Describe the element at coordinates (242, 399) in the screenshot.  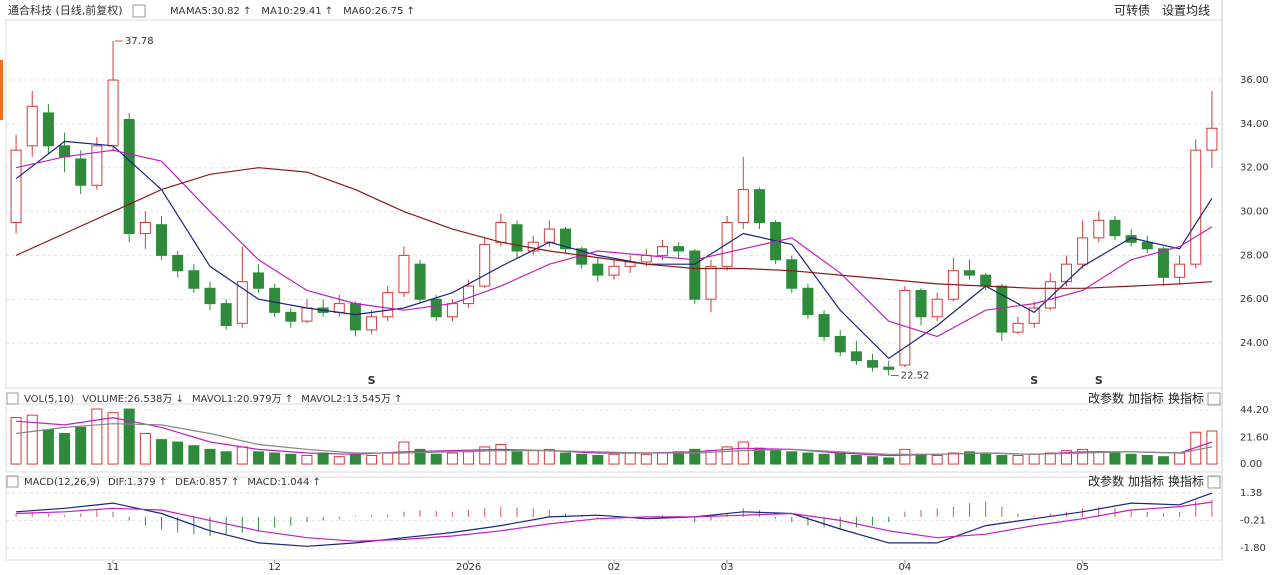
I see `panel-legend: MAVOL1:20.979万 ↑` at that location.